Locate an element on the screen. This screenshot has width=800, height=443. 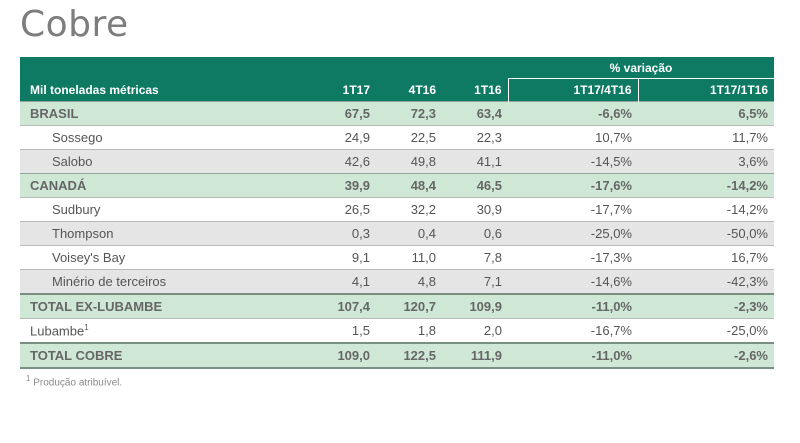
cell-value: 63,4 is located at coordinates (475, 113).